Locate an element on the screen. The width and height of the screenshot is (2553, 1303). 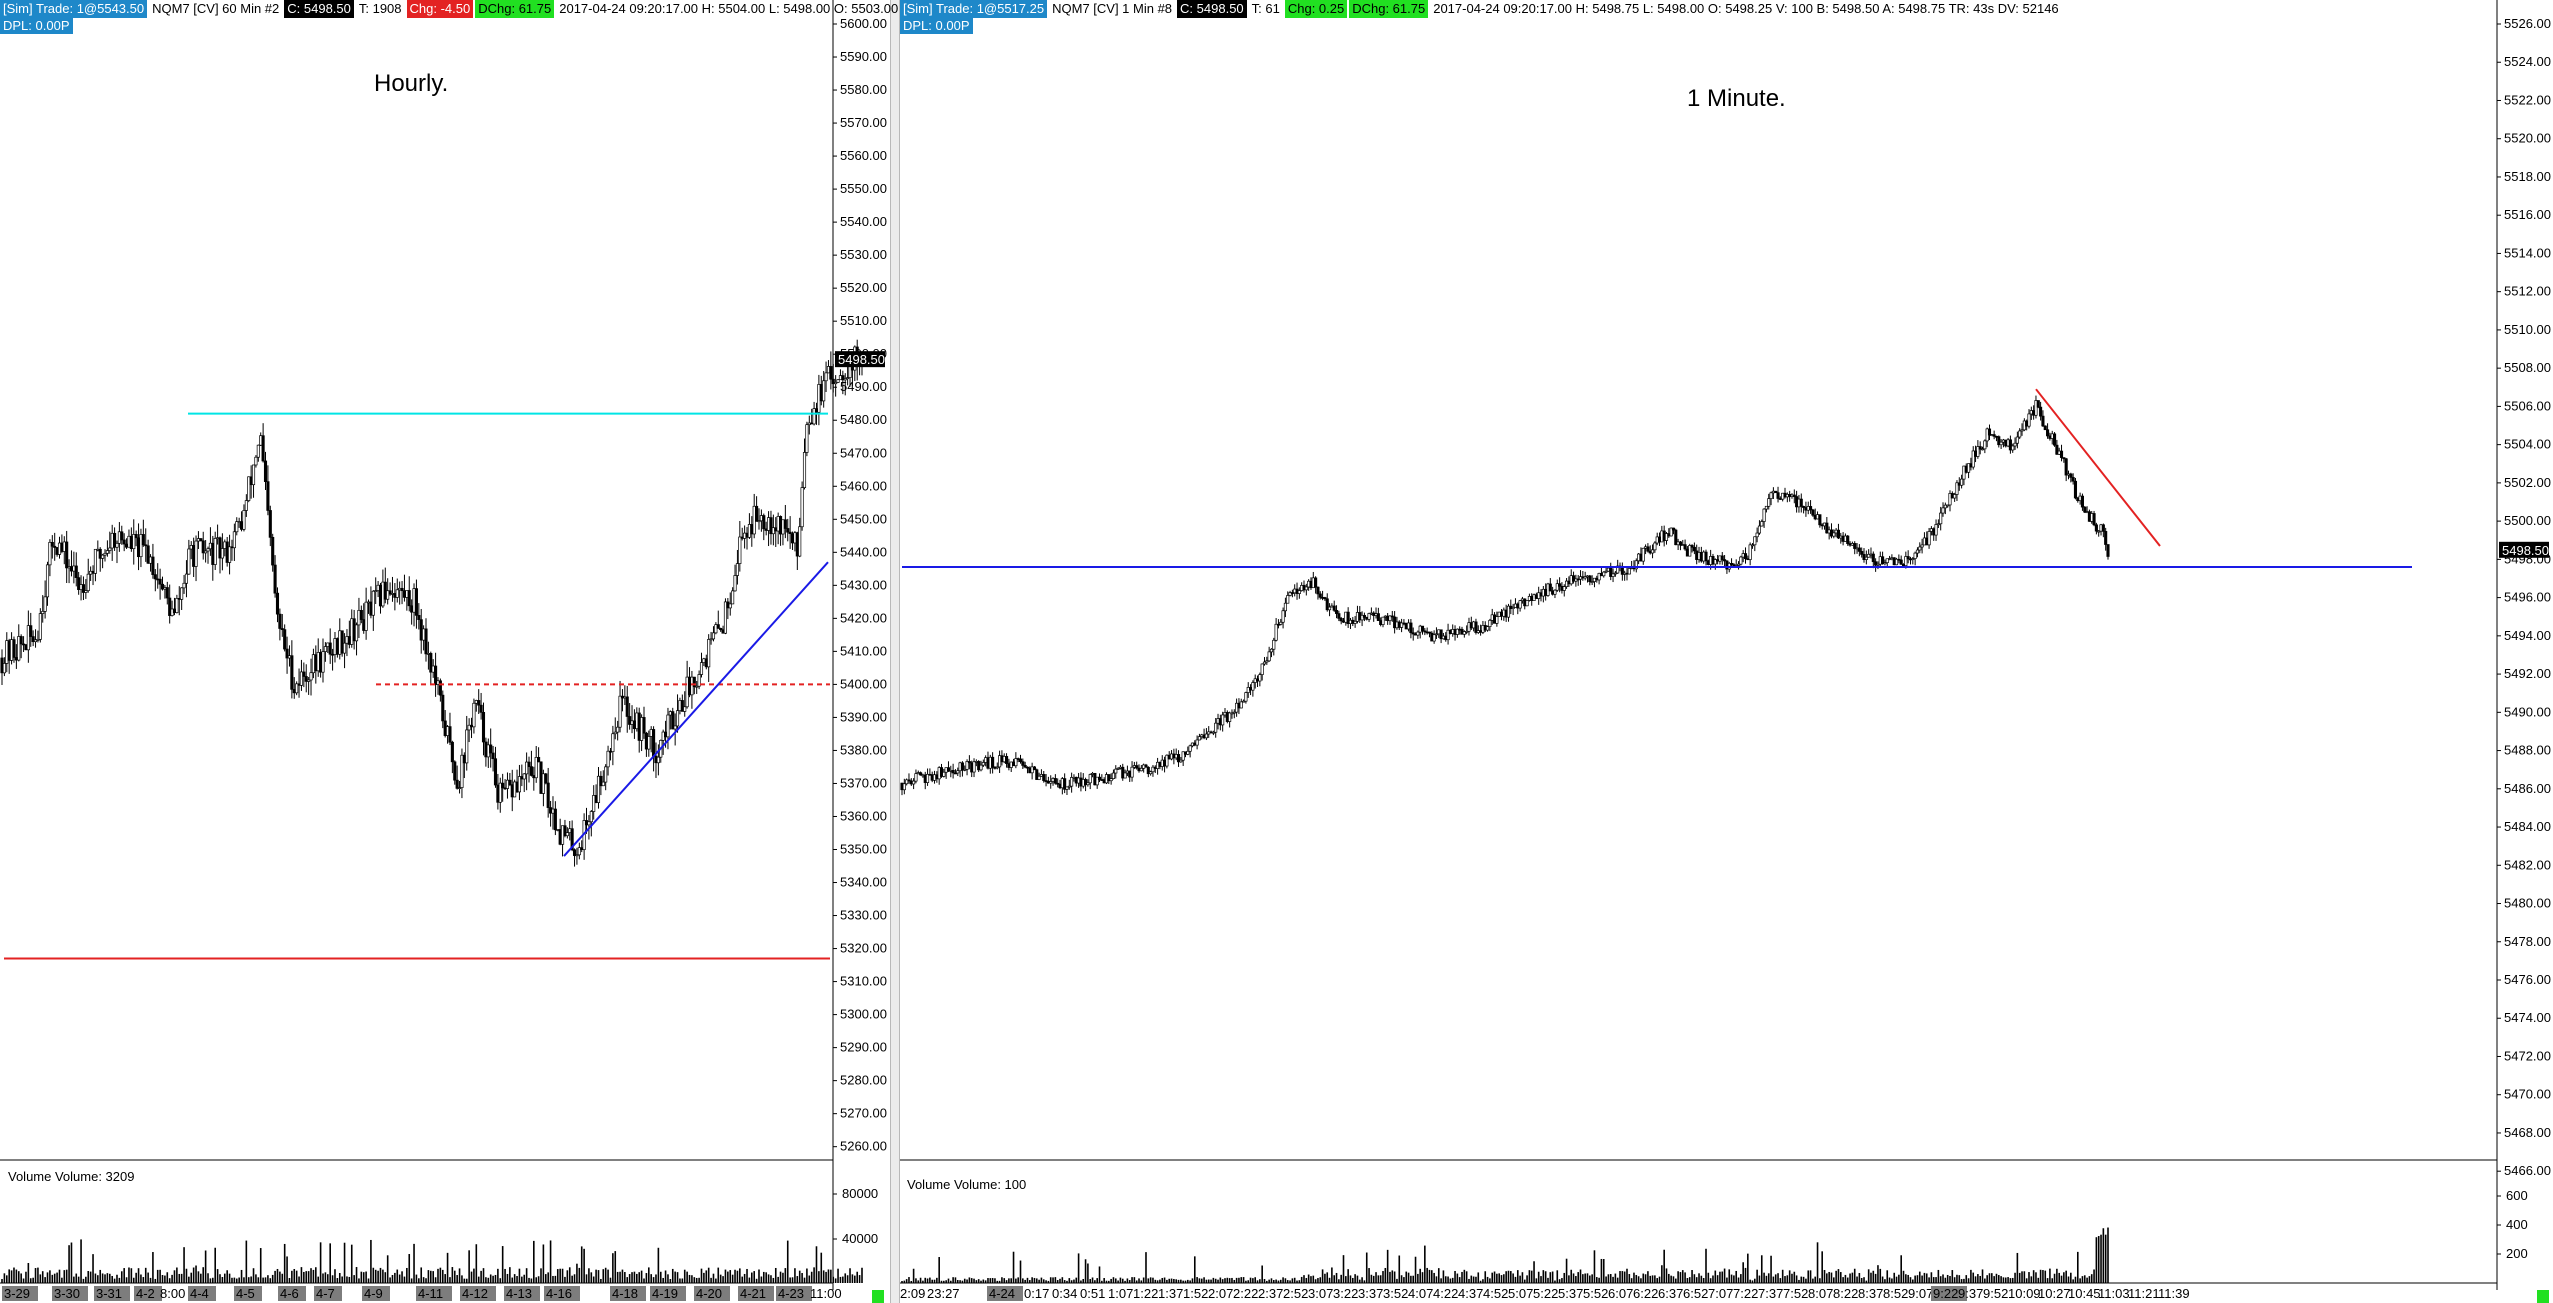
price-tick-label: 5494.00 is located at coordinates (2527, 635).